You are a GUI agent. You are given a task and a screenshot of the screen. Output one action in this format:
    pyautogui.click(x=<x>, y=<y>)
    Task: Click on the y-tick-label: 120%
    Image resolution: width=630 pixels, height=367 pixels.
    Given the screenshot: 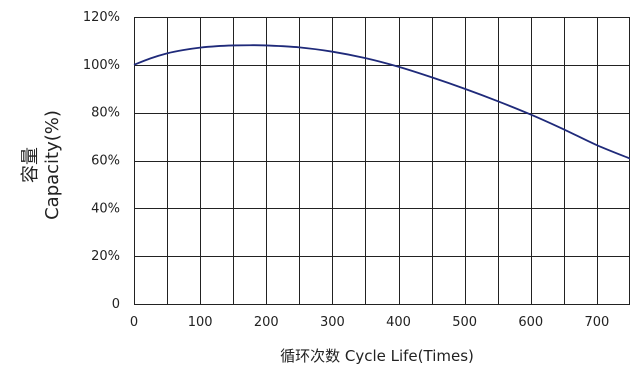 What is the action you would take?
    pyautogui.click(x=101, y=17)
    